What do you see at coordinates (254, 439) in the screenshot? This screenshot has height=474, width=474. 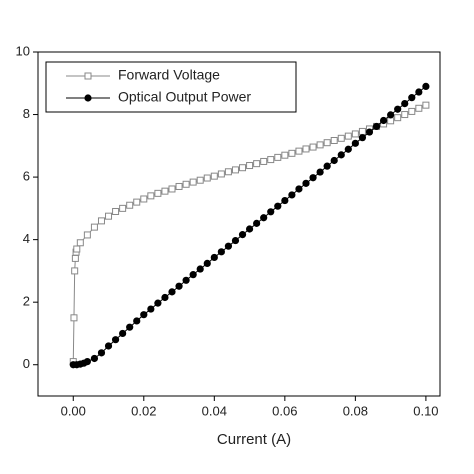 I see `x-axis-label: Current (A)` at bounding box center [254, 439].